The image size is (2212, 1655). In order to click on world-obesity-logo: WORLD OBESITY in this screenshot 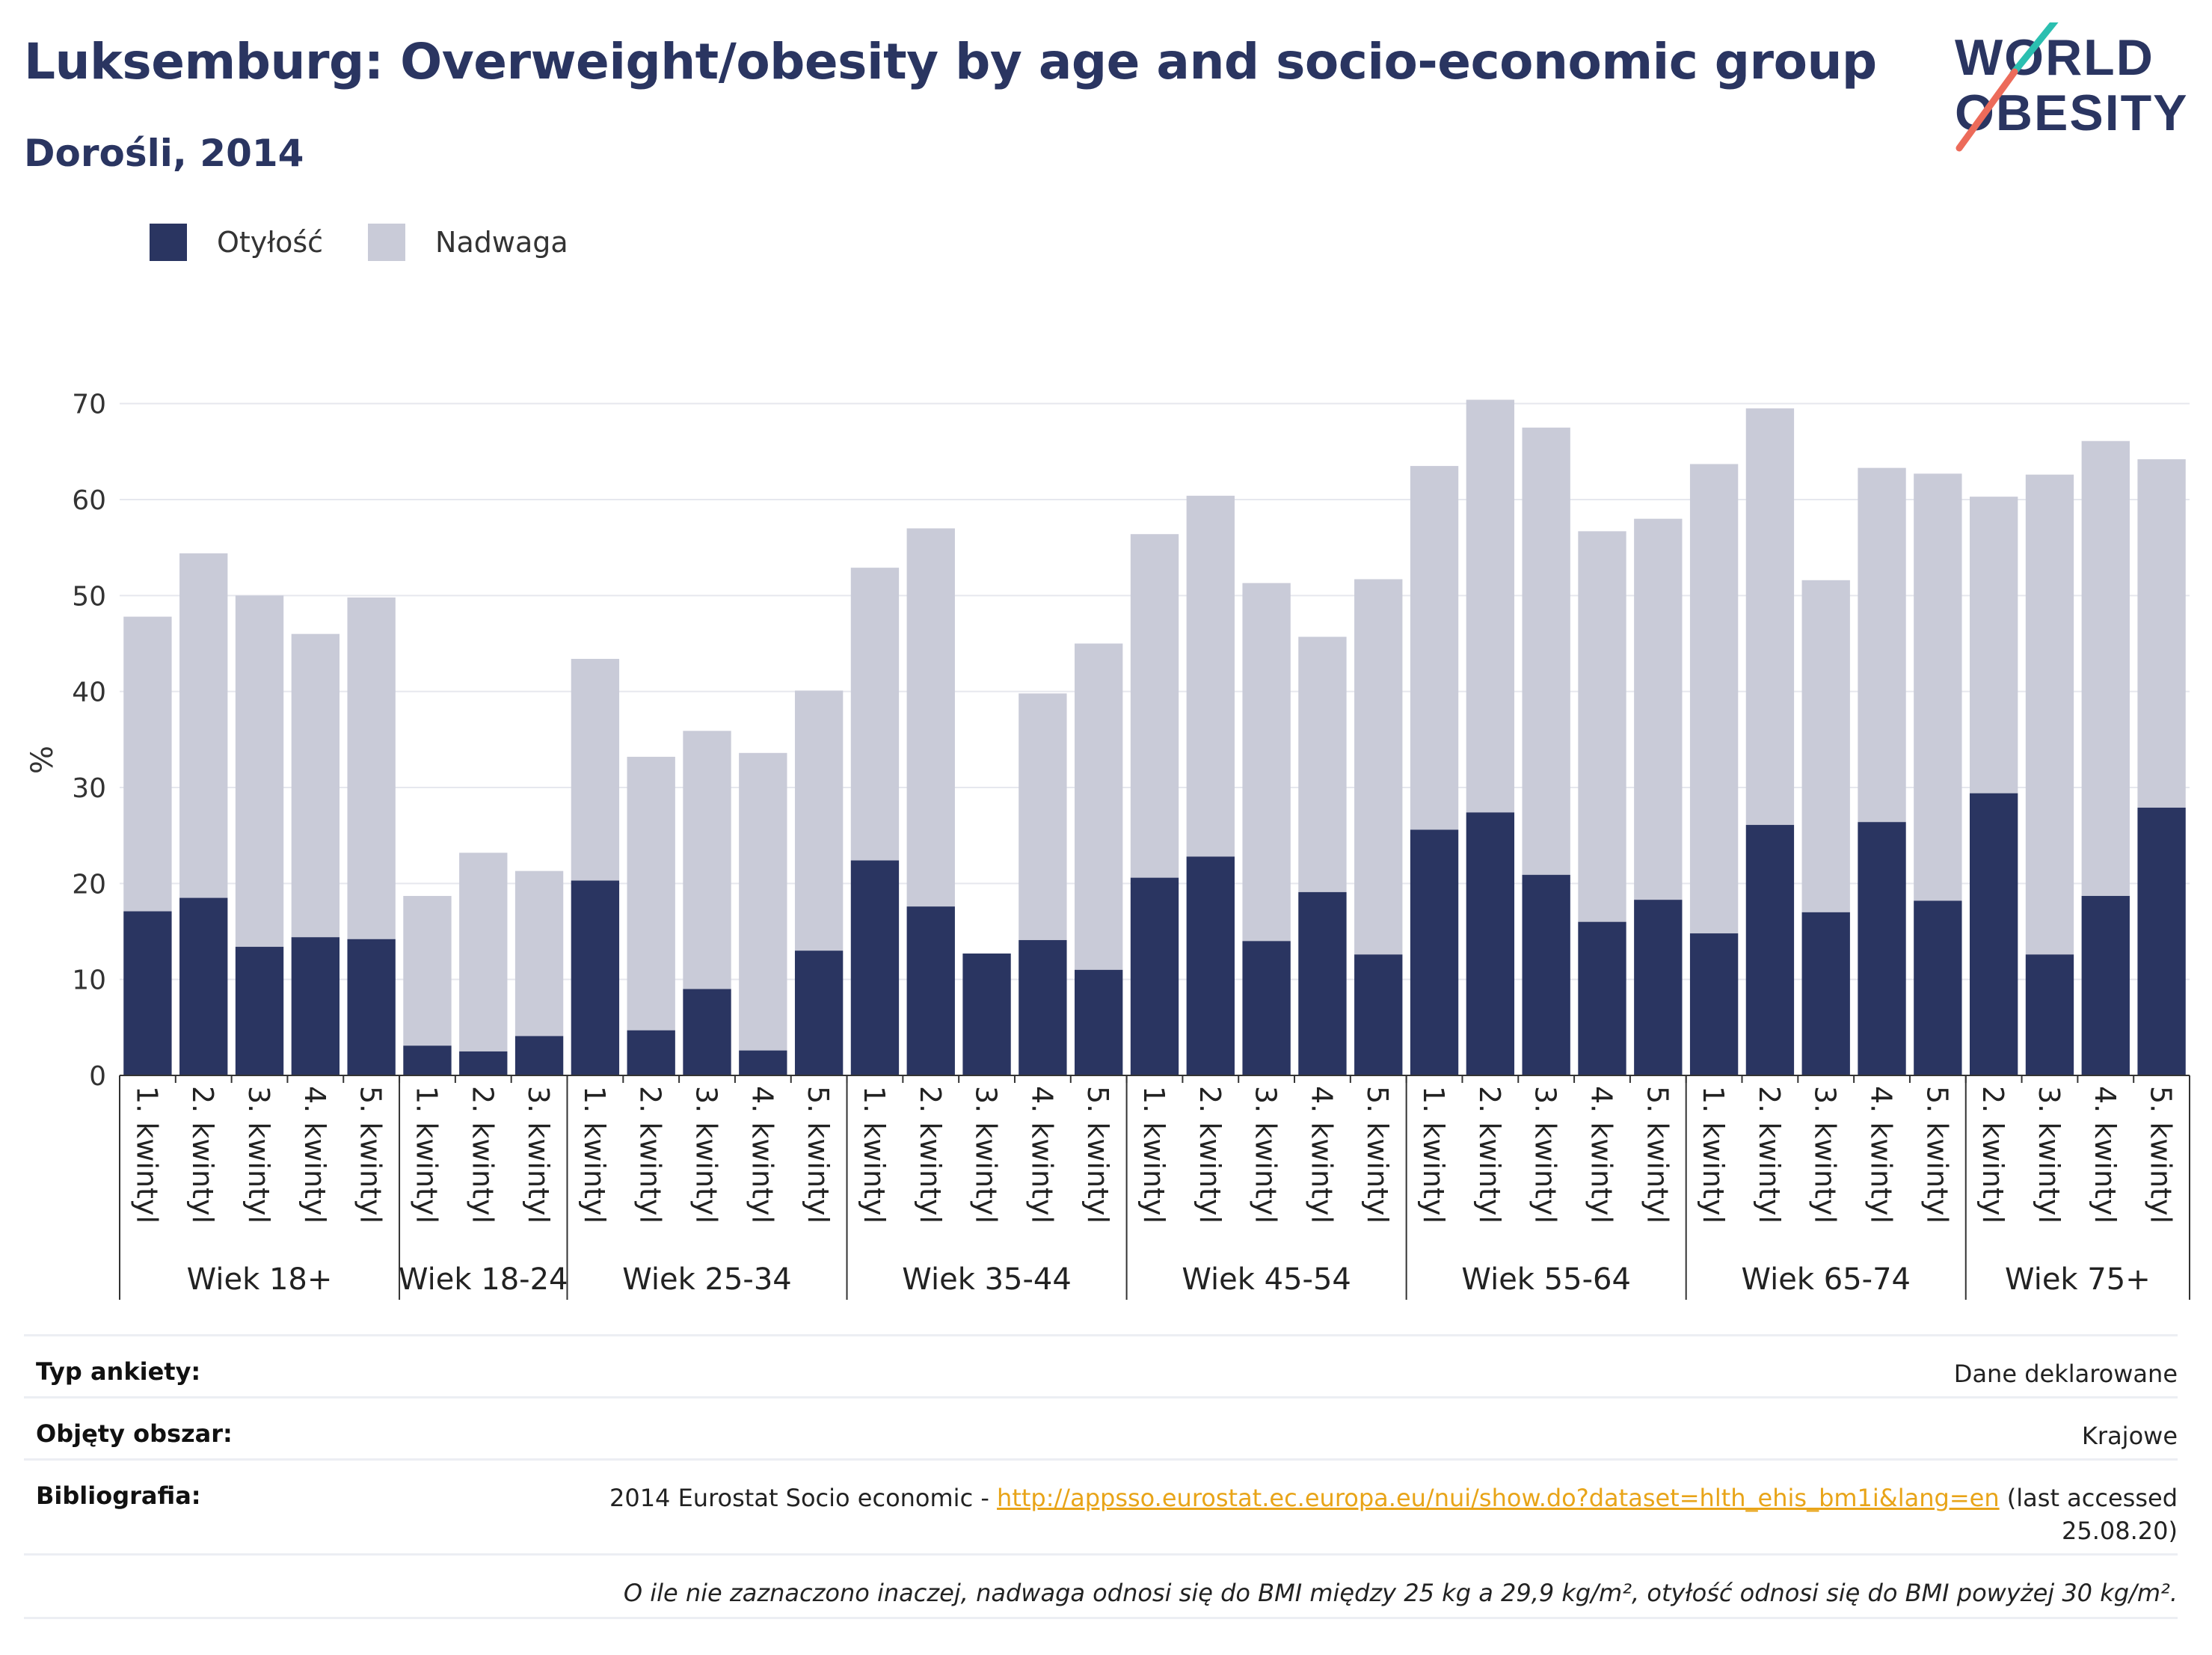, I will do `click(2071, 87)`.